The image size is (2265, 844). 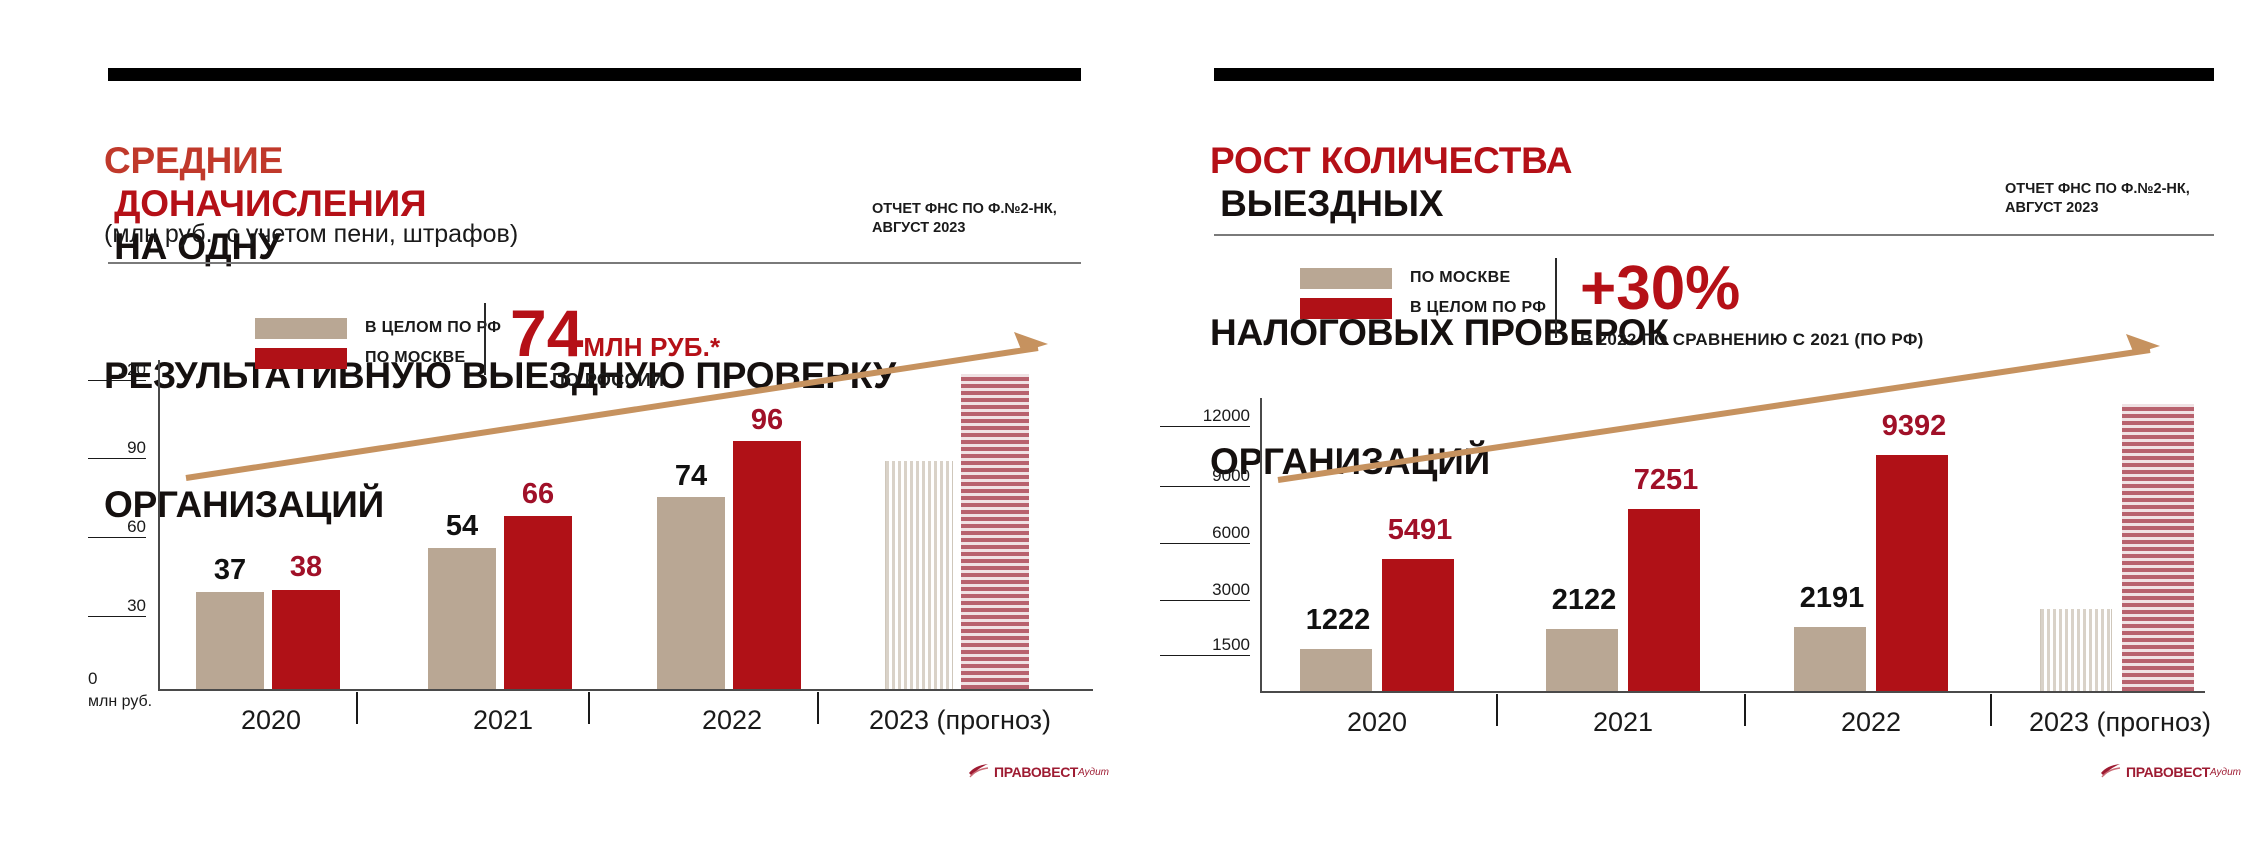 What do you see at coordinates (2097, 198) in the screenshot?
I see `right-source-note: ОТЧЕТ ФНС ПО Ф.№2-НК, АВГУСТ 2023` at bounding box center [2097, 198].